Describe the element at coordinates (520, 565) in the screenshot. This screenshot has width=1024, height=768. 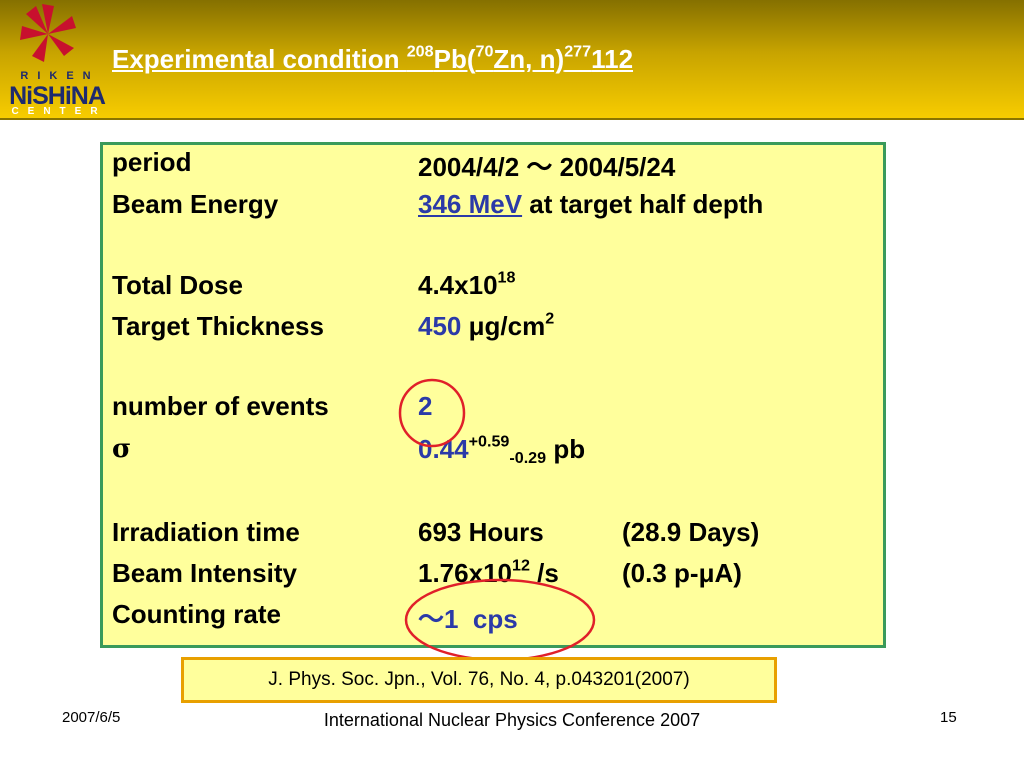
I see `value-sup: 12` at that location.